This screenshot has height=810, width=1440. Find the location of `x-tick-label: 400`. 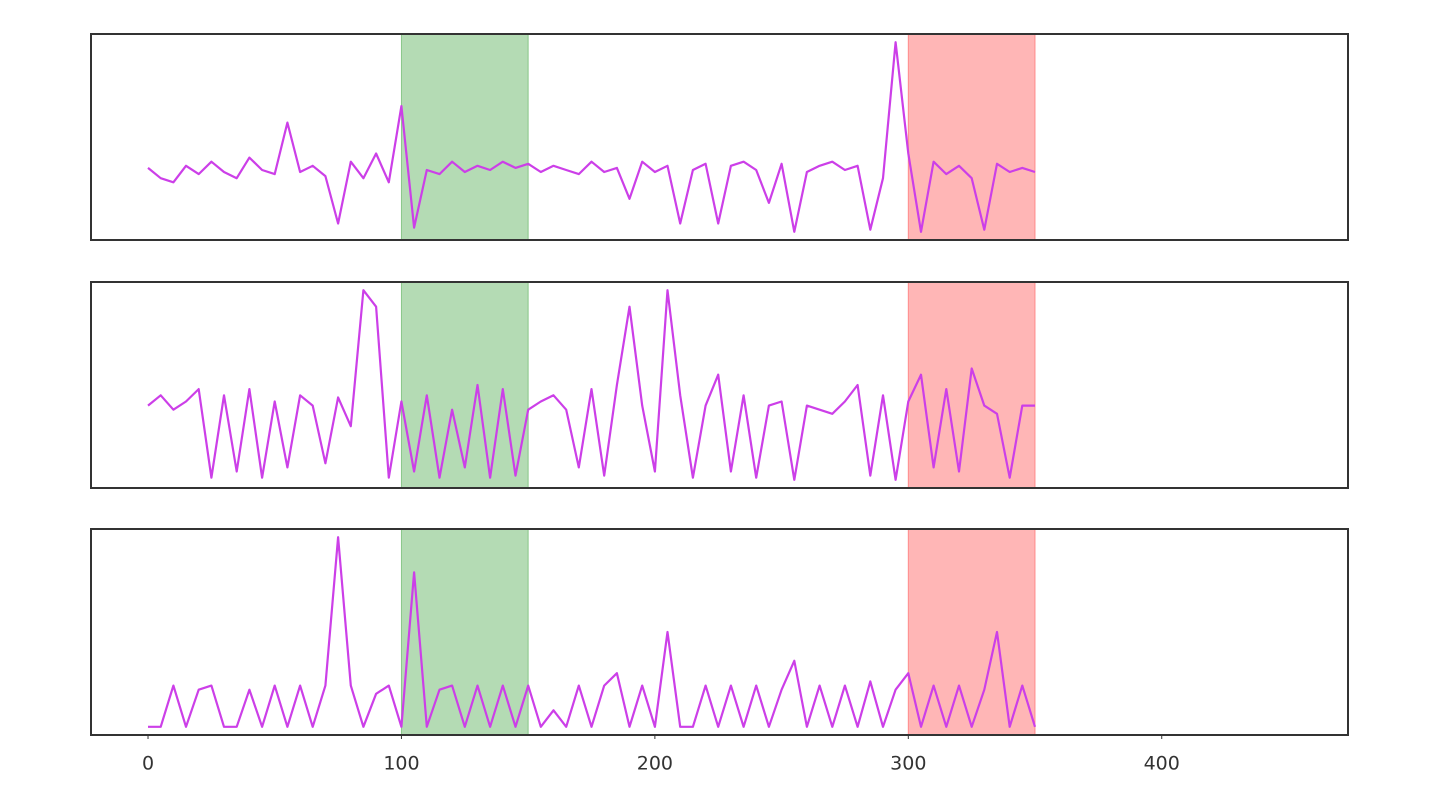

x-tick-label: 400 is located at coordinates (1162, 764).